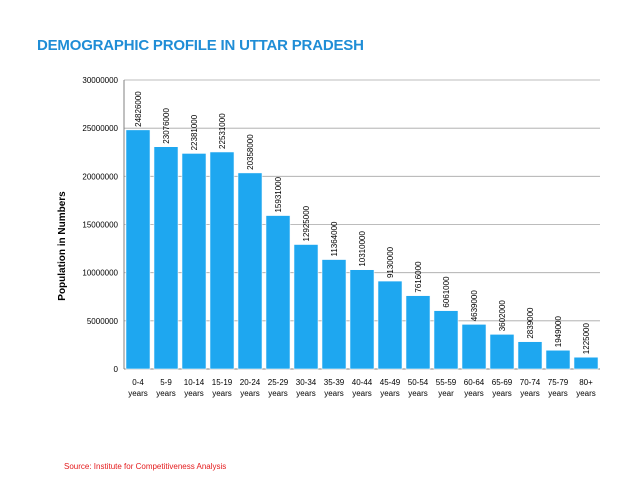 This screenshot has width=638, height=479. I want to click on x-tick-label: 65-69, so click(502, 382).